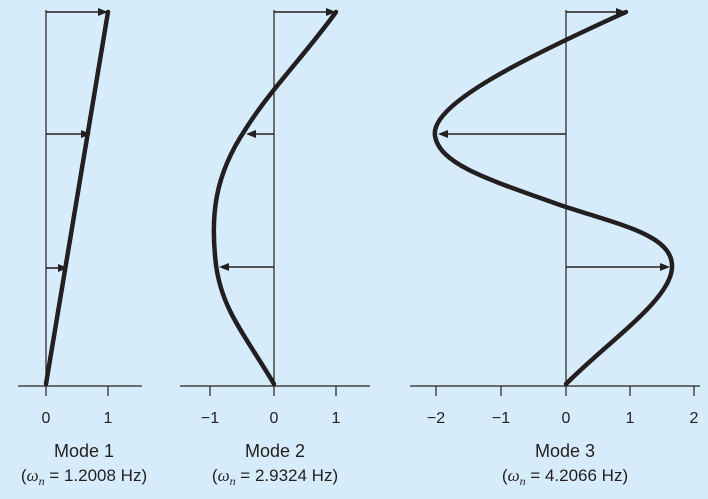 The height and width of the screenshot is (499, 708). Describe the element at coordinates (565, 477) in the screenshot. I see `mode-3-frequency: (ωn = 4.2066 Hz)` at that location.